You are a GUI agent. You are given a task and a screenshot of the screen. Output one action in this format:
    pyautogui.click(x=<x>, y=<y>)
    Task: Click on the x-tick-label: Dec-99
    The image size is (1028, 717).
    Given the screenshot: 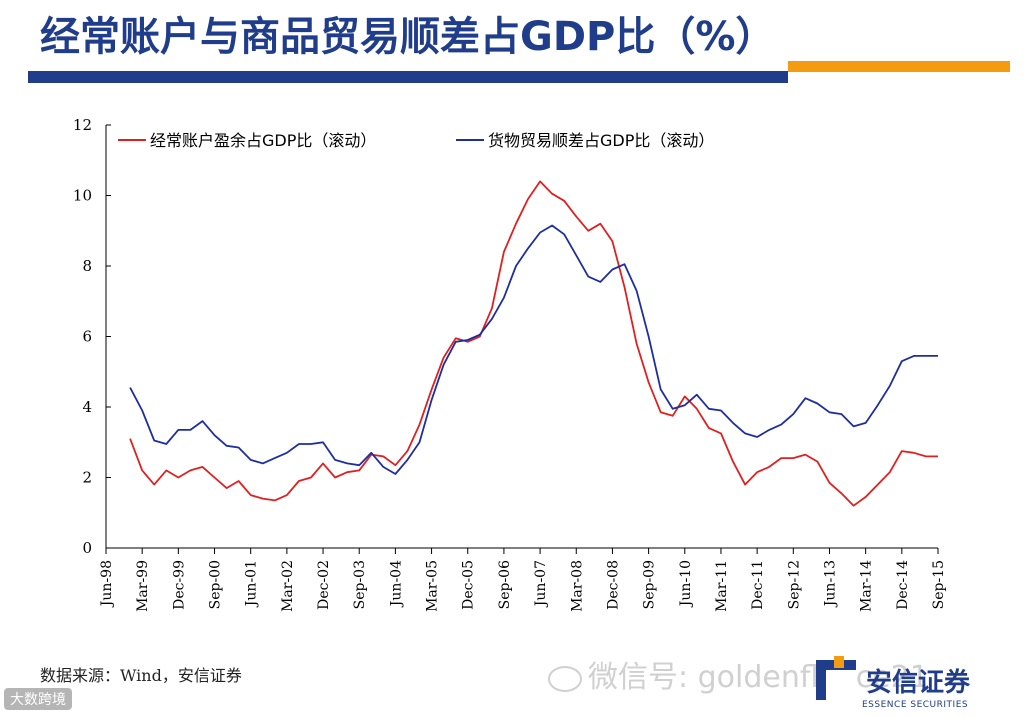 What is the action you would take?
    pyautogui.click(x=179, y=585)
    